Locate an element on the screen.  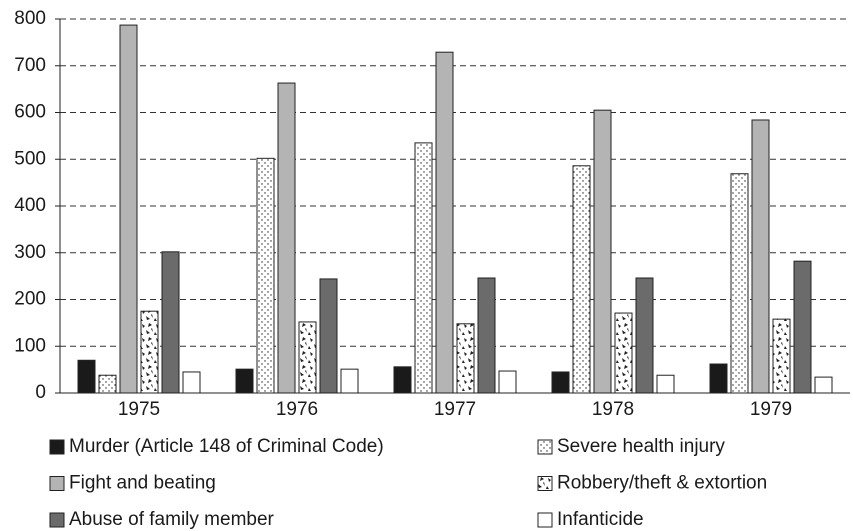
y-tick-label: 700 is located at coordinates (30, 65).